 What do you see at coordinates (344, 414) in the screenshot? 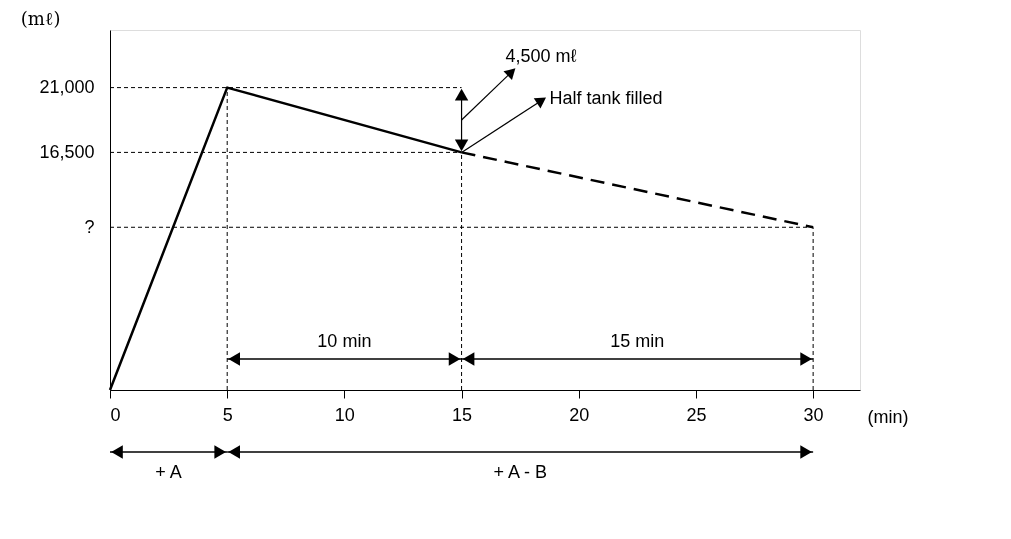
I see `x-tick-label: 10` at bounding box center [344, 414].